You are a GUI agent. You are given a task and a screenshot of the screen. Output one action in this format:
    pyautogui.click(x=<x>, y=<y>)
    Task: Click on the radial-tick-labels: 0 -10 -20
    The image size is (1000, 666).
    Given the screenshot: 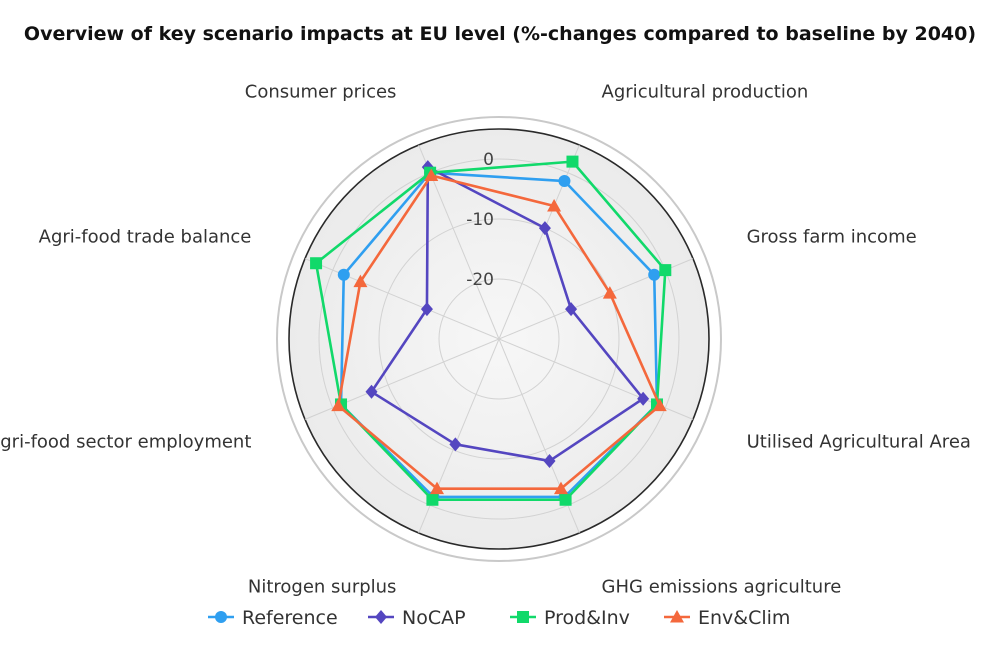 What is the action you would take?
    pyautogui.click(x=480, y=220)
    